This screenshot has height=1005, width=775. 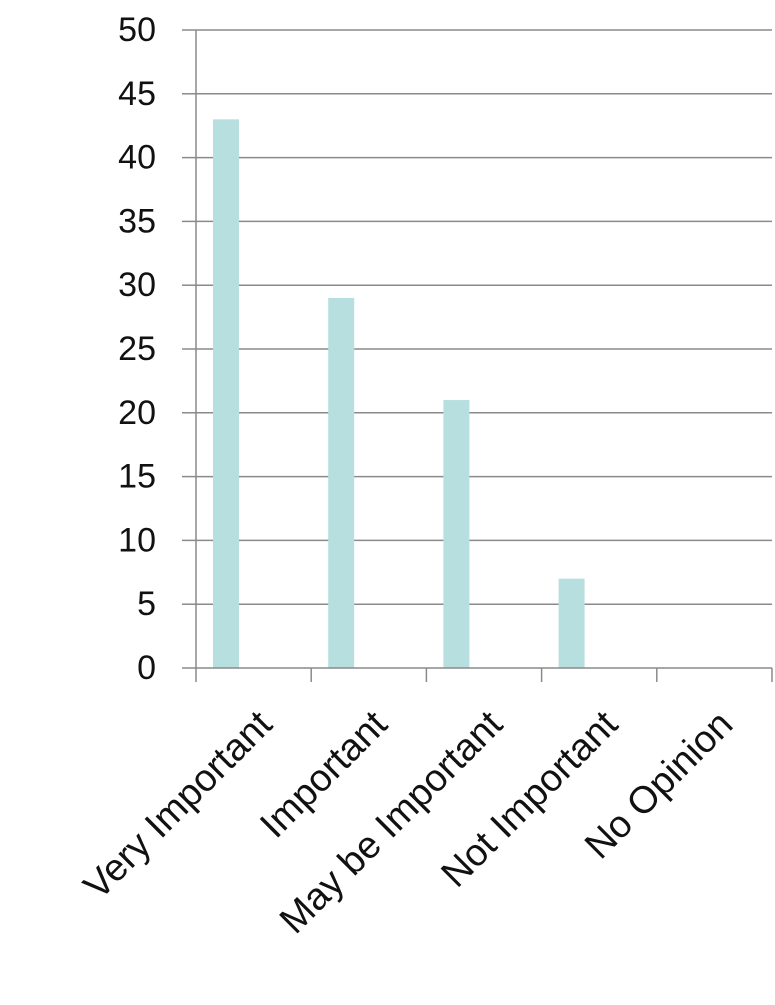 What do you see at coordinates (137, 30) in the screenshot?
I see `y-tick-label: 50` at bounding box center [137, 30].